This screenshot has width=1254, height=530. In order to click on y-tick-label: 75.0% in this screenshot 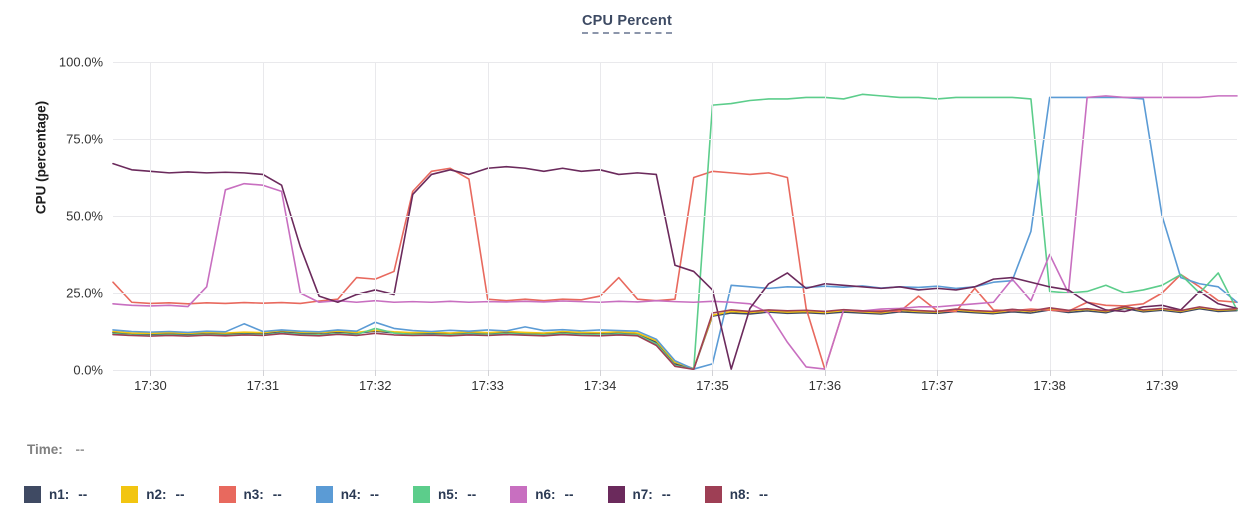, I will do `click(84, 139)`.